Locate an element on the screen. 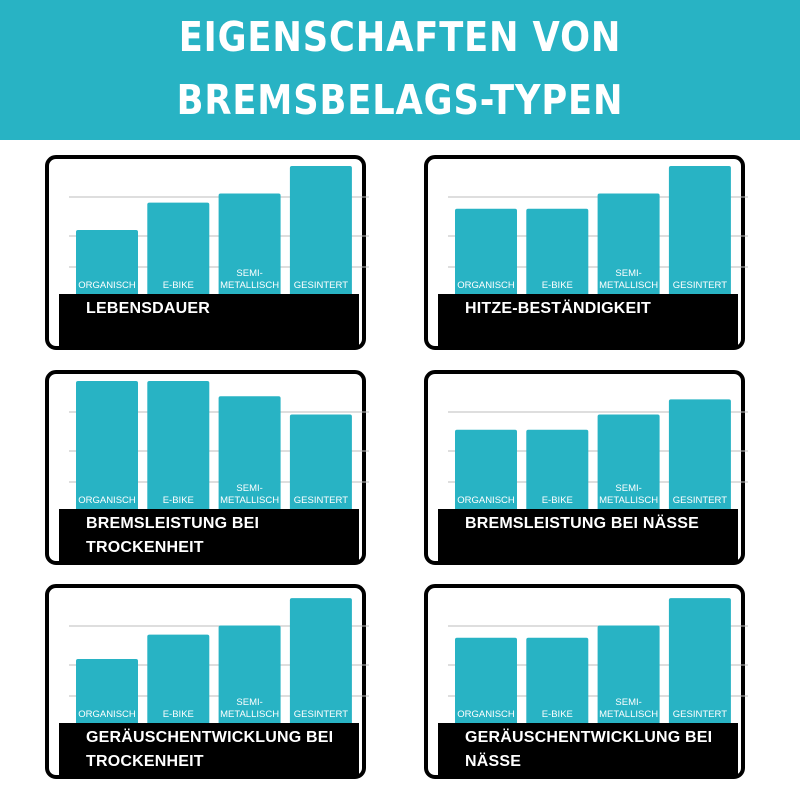  page-title-line-1: EIGENSCHAFTEN VON is located at coordinates (400, 37).